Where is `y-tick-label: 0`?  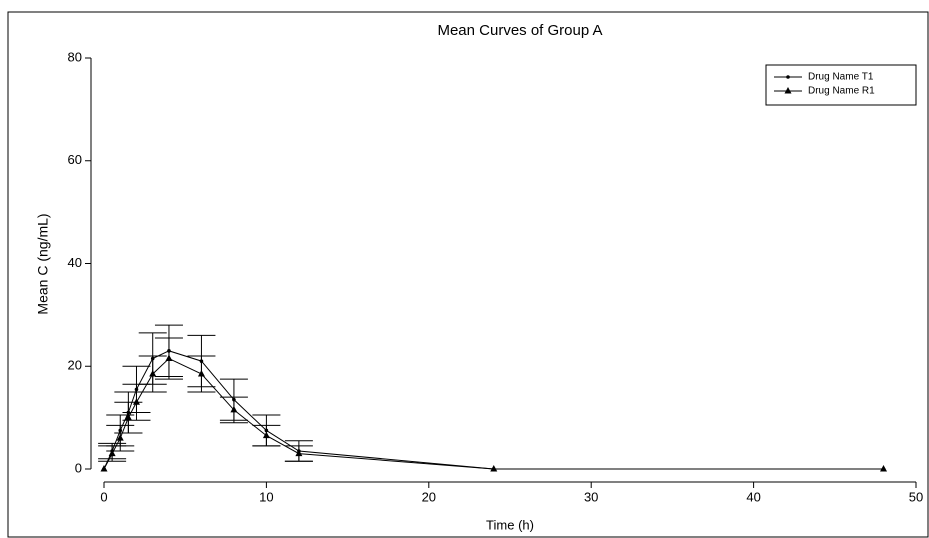
y-tick-label: 0 is located at coordinates (78, 467).